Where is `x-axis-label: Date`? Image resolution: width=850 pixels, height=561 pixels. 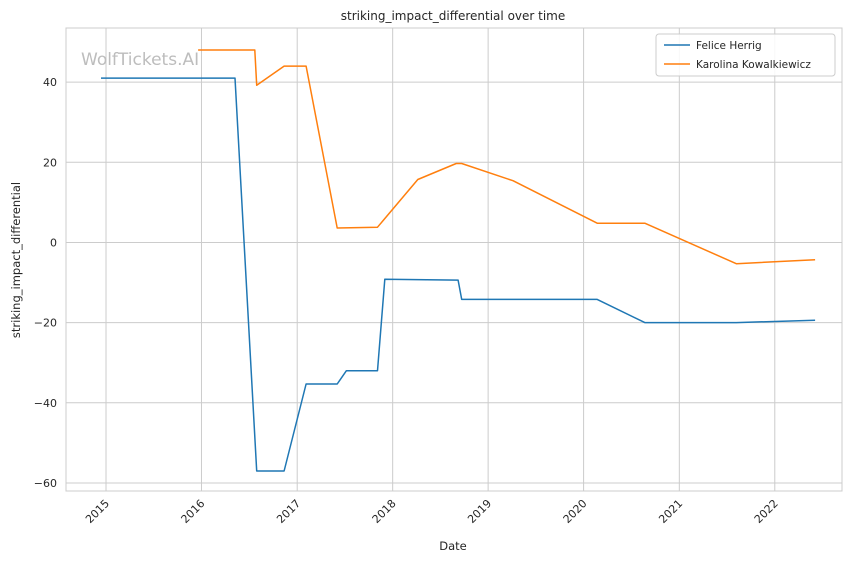 x-axis-label: Date is located at coordinates (453, 546).